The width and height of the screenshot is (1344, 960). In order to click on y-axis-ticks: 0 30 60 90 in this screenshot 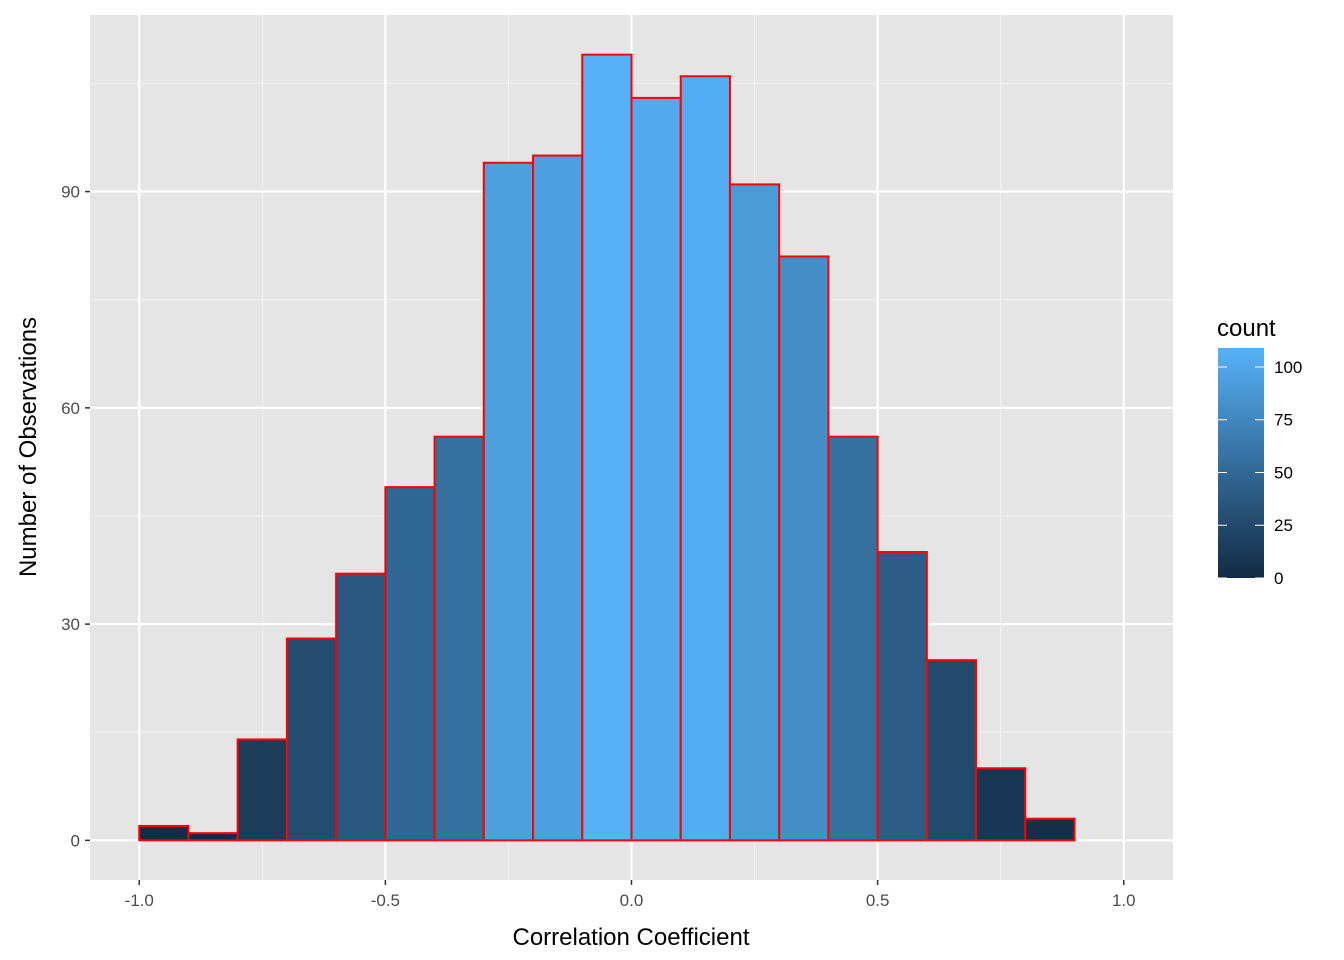, I will do `click(75, 516)`.